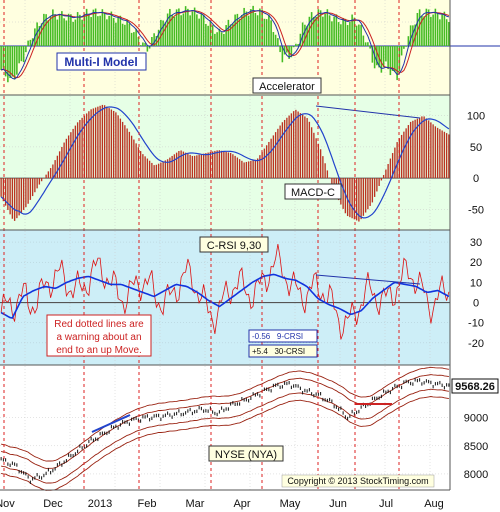 This screenshot has height=512, width=500. I want to click on right-axis-area, so click(475, 245).